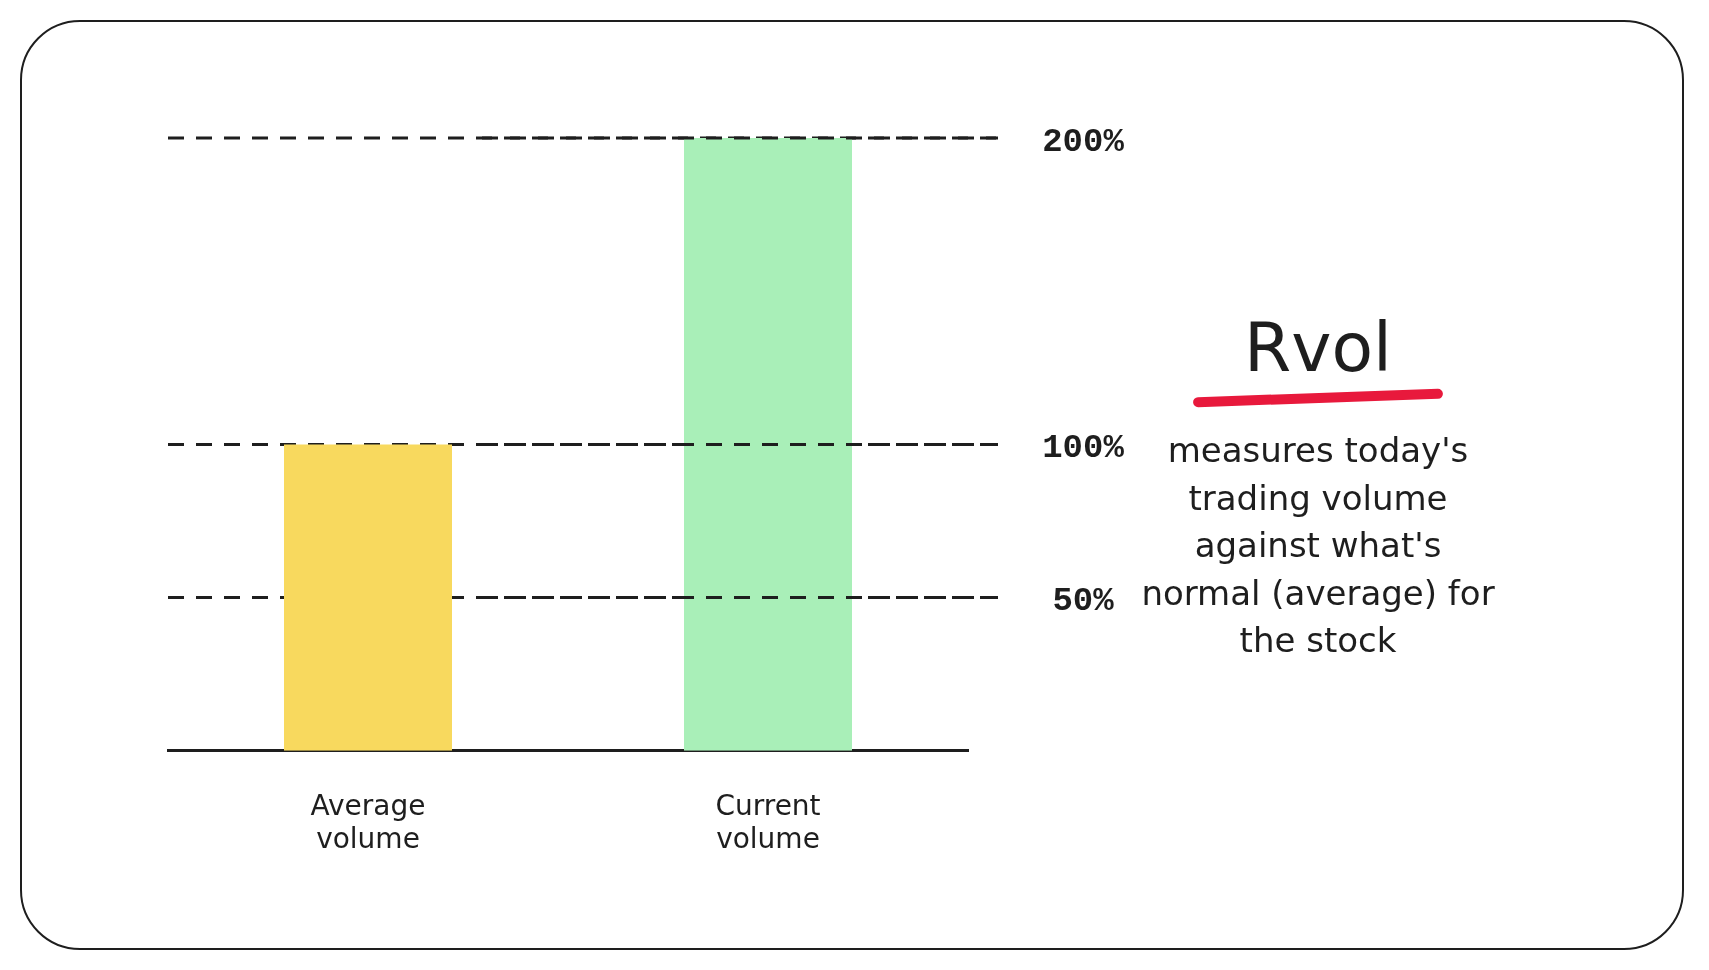  Describe the element at coordinates (1318, 546) in the screenshot. I see `text: measures today's trading volume against what's normal (average) for the stock` at that location.